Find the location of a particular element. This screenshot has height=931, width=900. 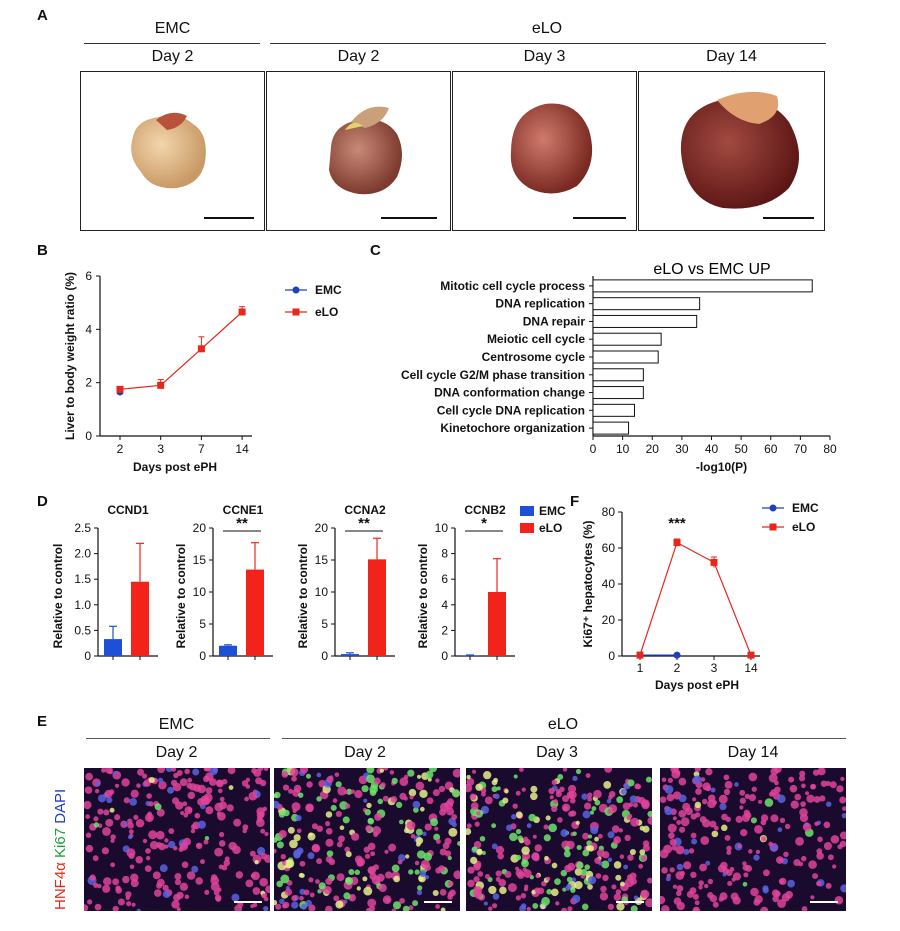

d-y-tick-label: 4 is located at coordinates (444, 605).